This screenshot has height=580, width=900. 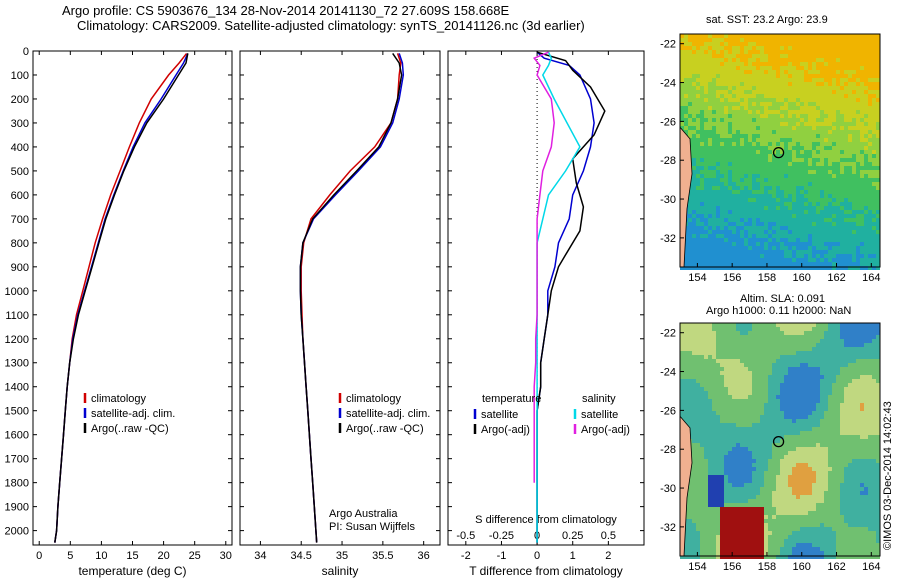 I want to click on x-axis-label: T difference from climatology, so click(x=546, y=571).